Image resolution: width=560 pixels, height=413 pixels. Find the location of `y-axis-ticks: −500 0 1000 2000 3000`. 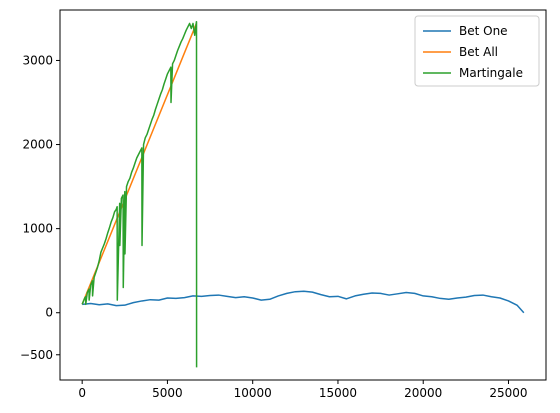

y-axis-ticks: −500 0 1000 2000 3000 is located at coordinates (40, 207).